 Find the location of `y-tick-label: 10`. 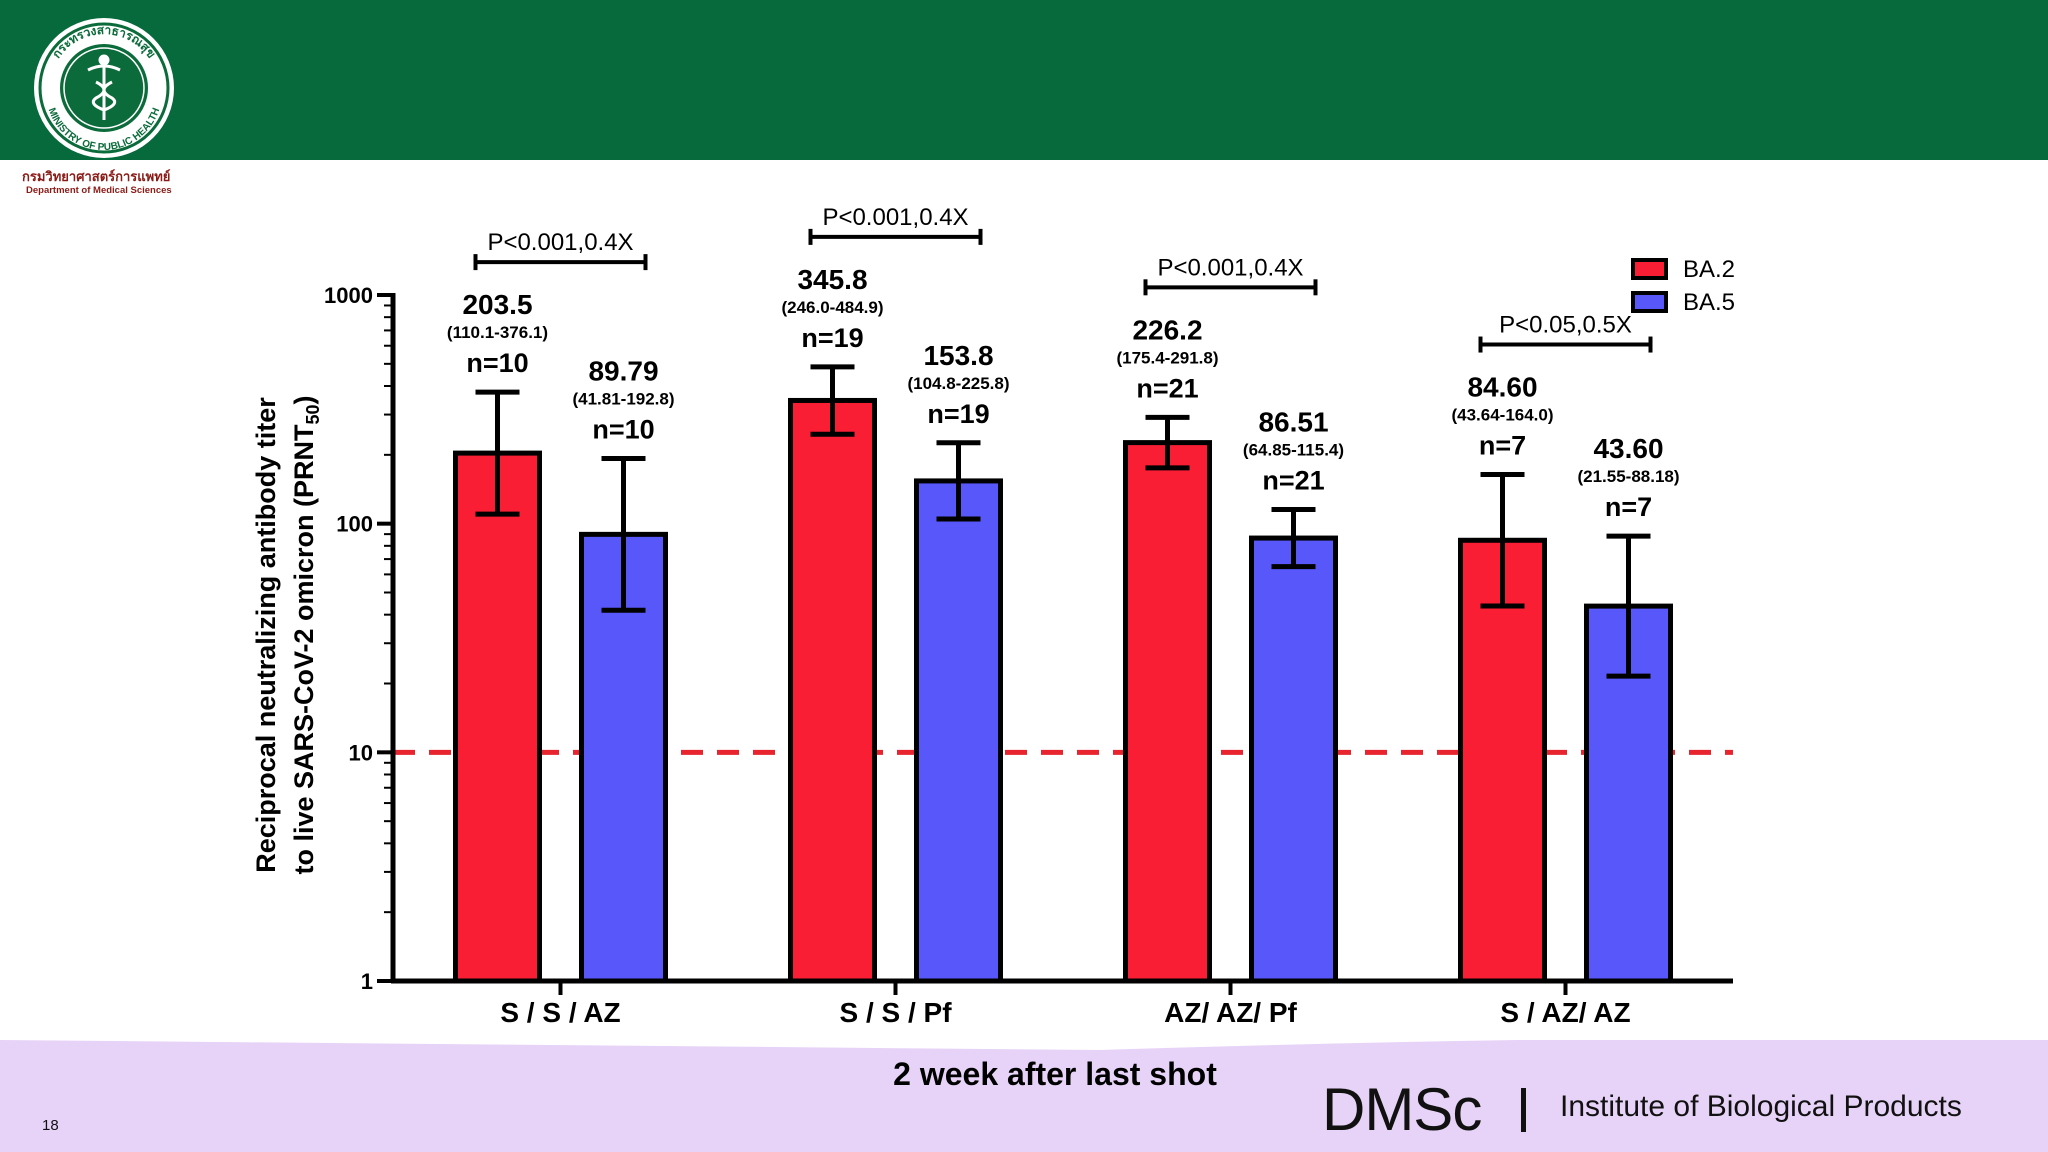

y-tick-label: 10 is located at coordinates (361, 752).